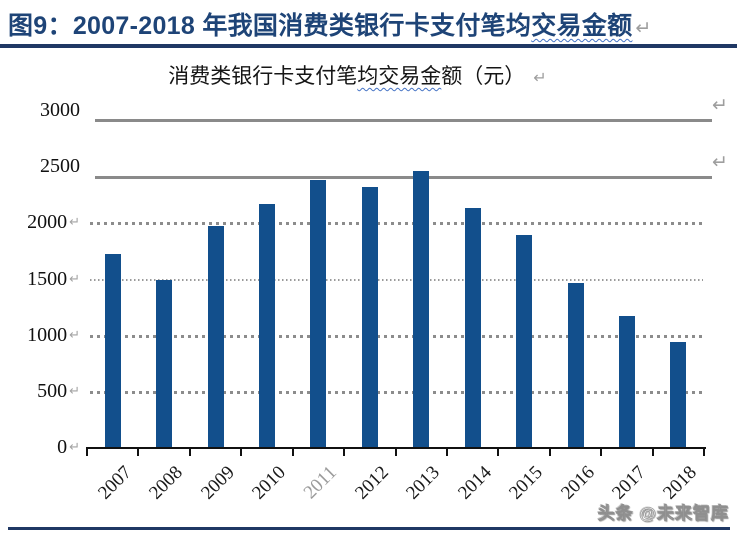  What do you see at coordinates (112, 350) in the screenshot?
I see `bar-2007` at bounding box center [112, 350].